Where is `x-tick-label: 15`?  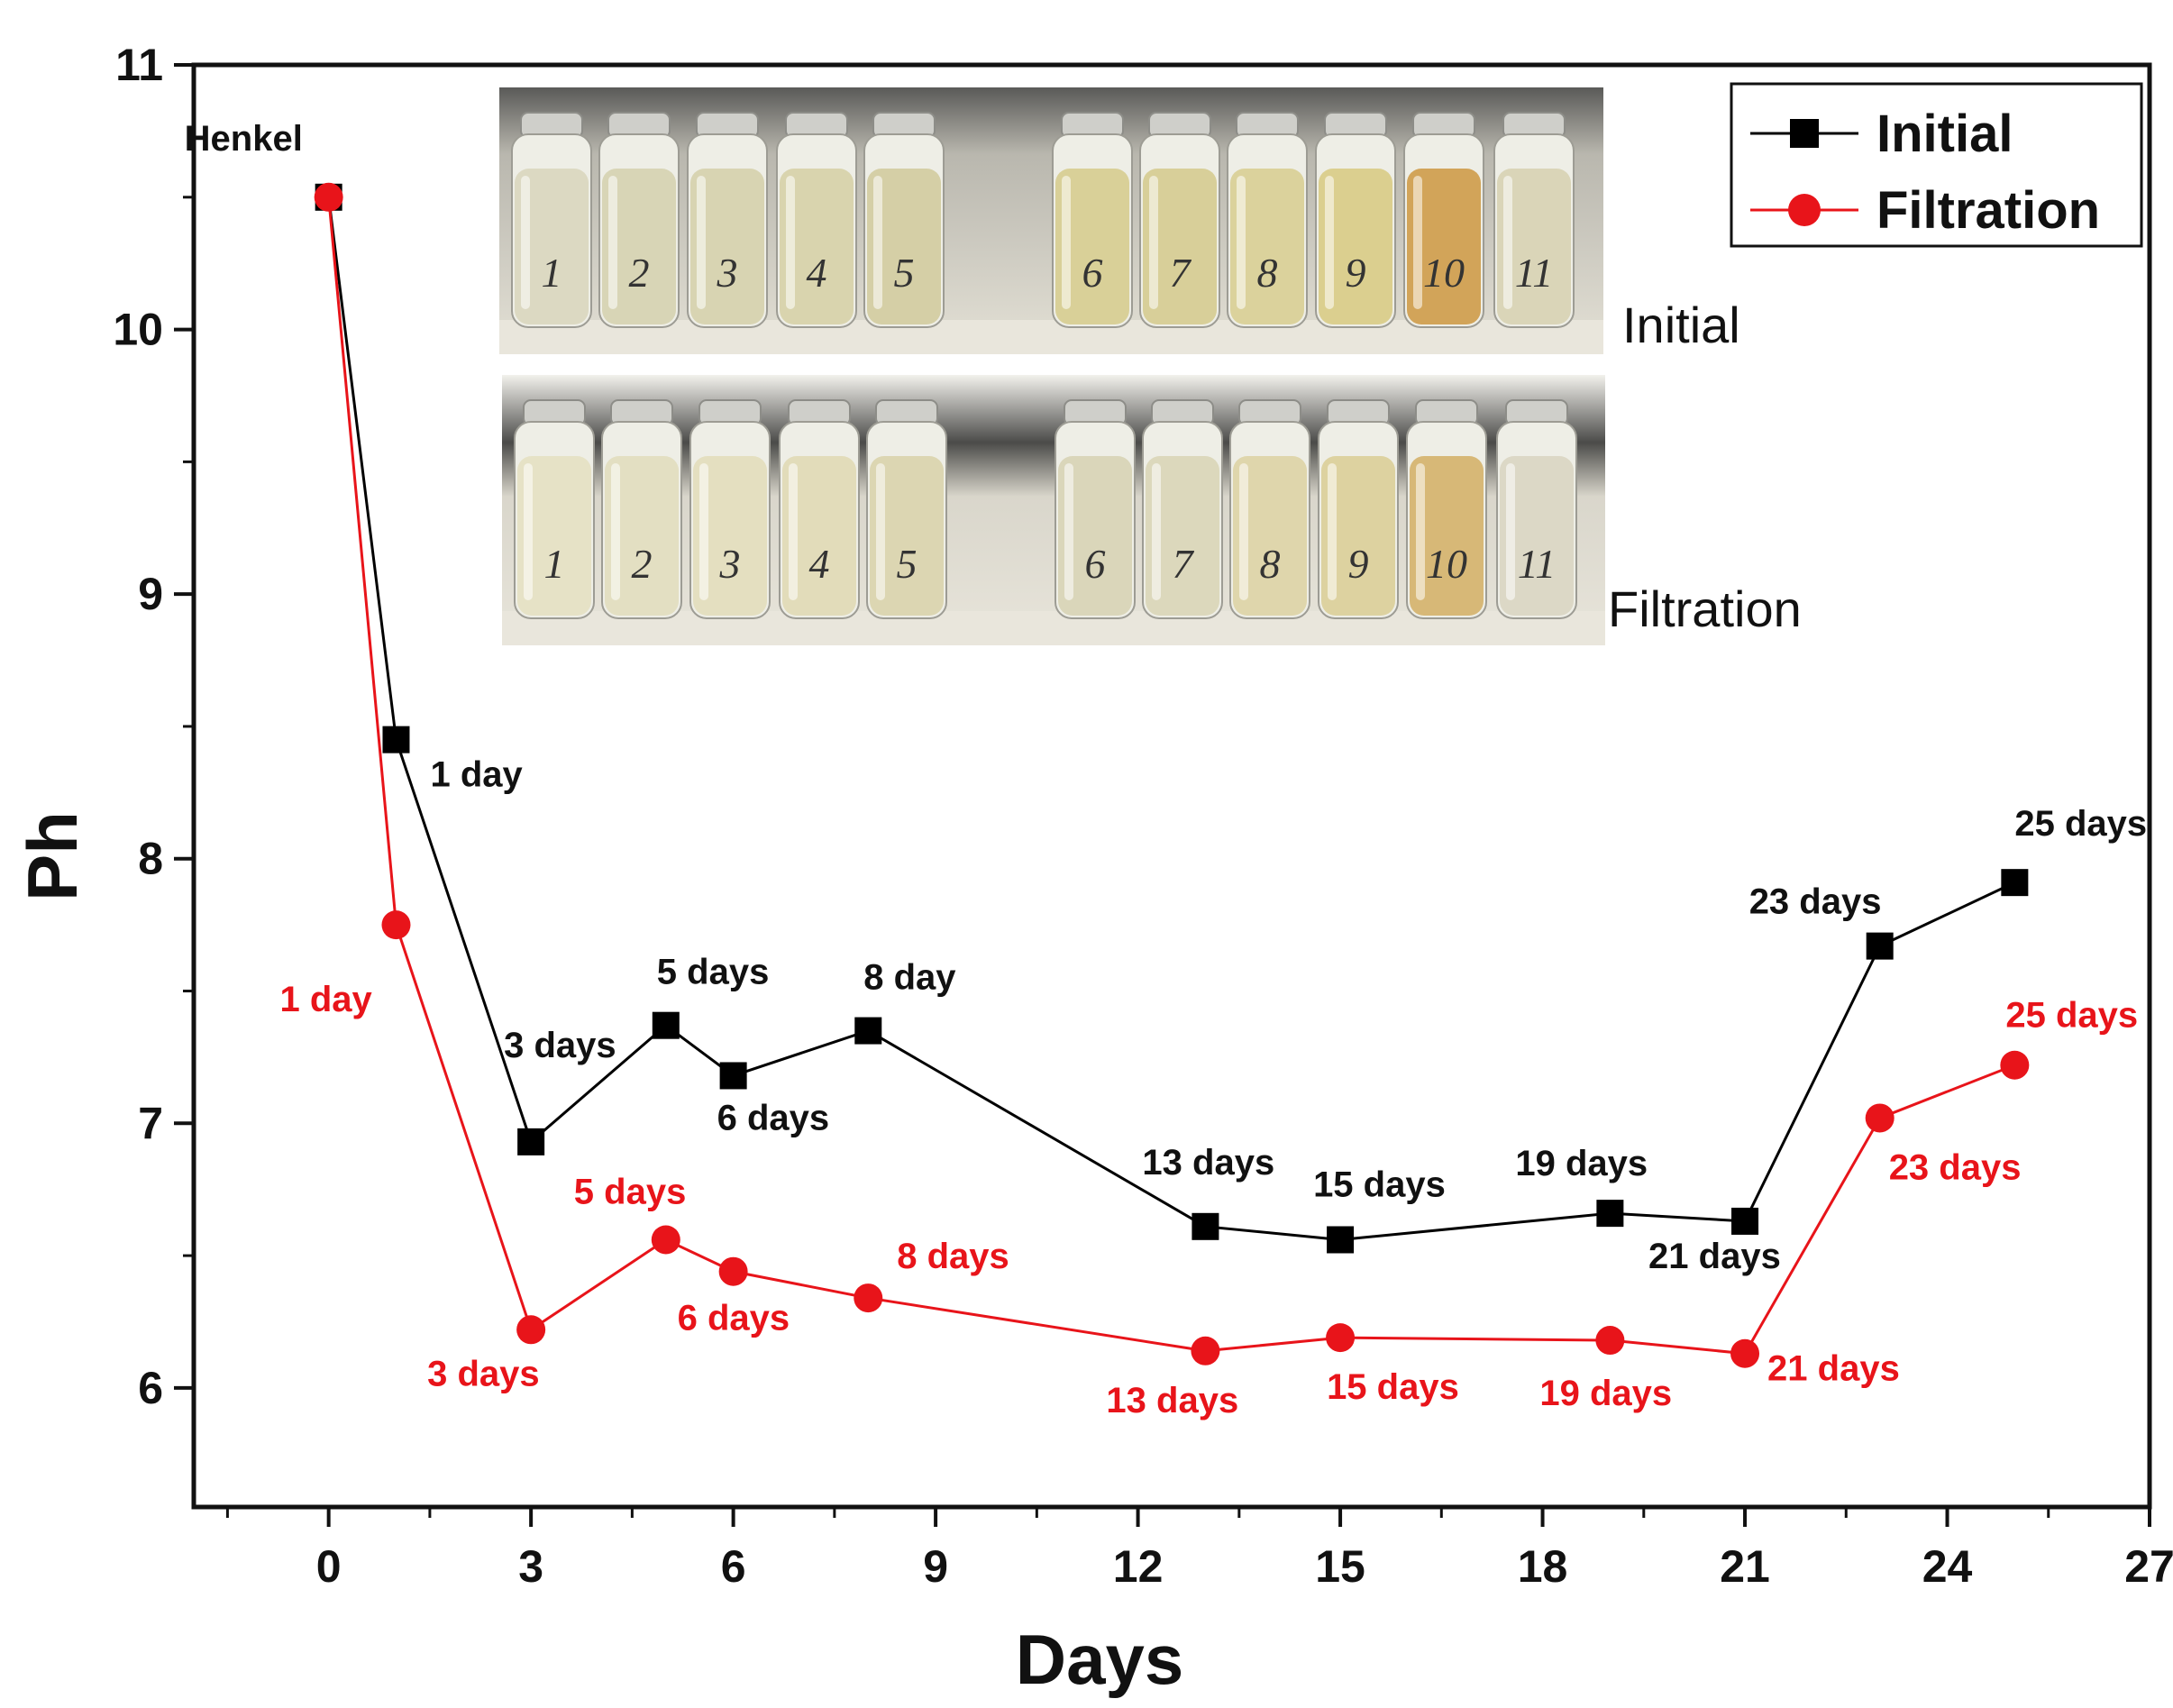
x-tick-label: 15 is located at coordinates (1340, 1566).